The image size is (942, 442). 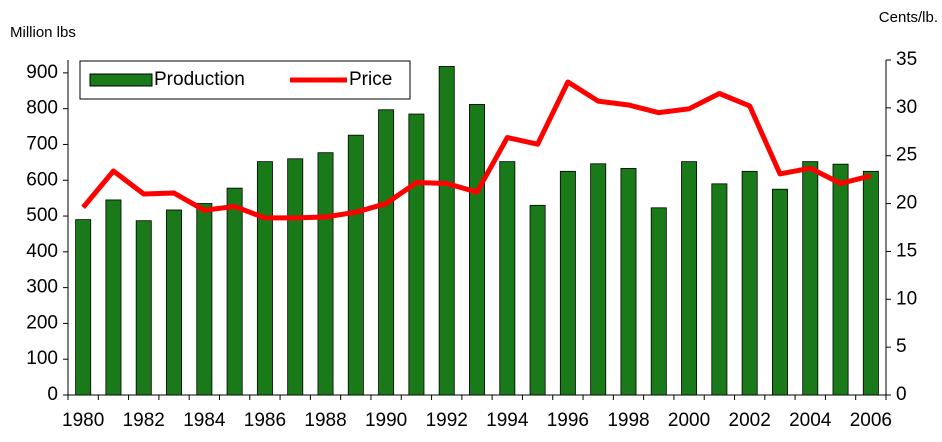 I want to click on x-tick-label: 1998, so click(x=628, y=420).